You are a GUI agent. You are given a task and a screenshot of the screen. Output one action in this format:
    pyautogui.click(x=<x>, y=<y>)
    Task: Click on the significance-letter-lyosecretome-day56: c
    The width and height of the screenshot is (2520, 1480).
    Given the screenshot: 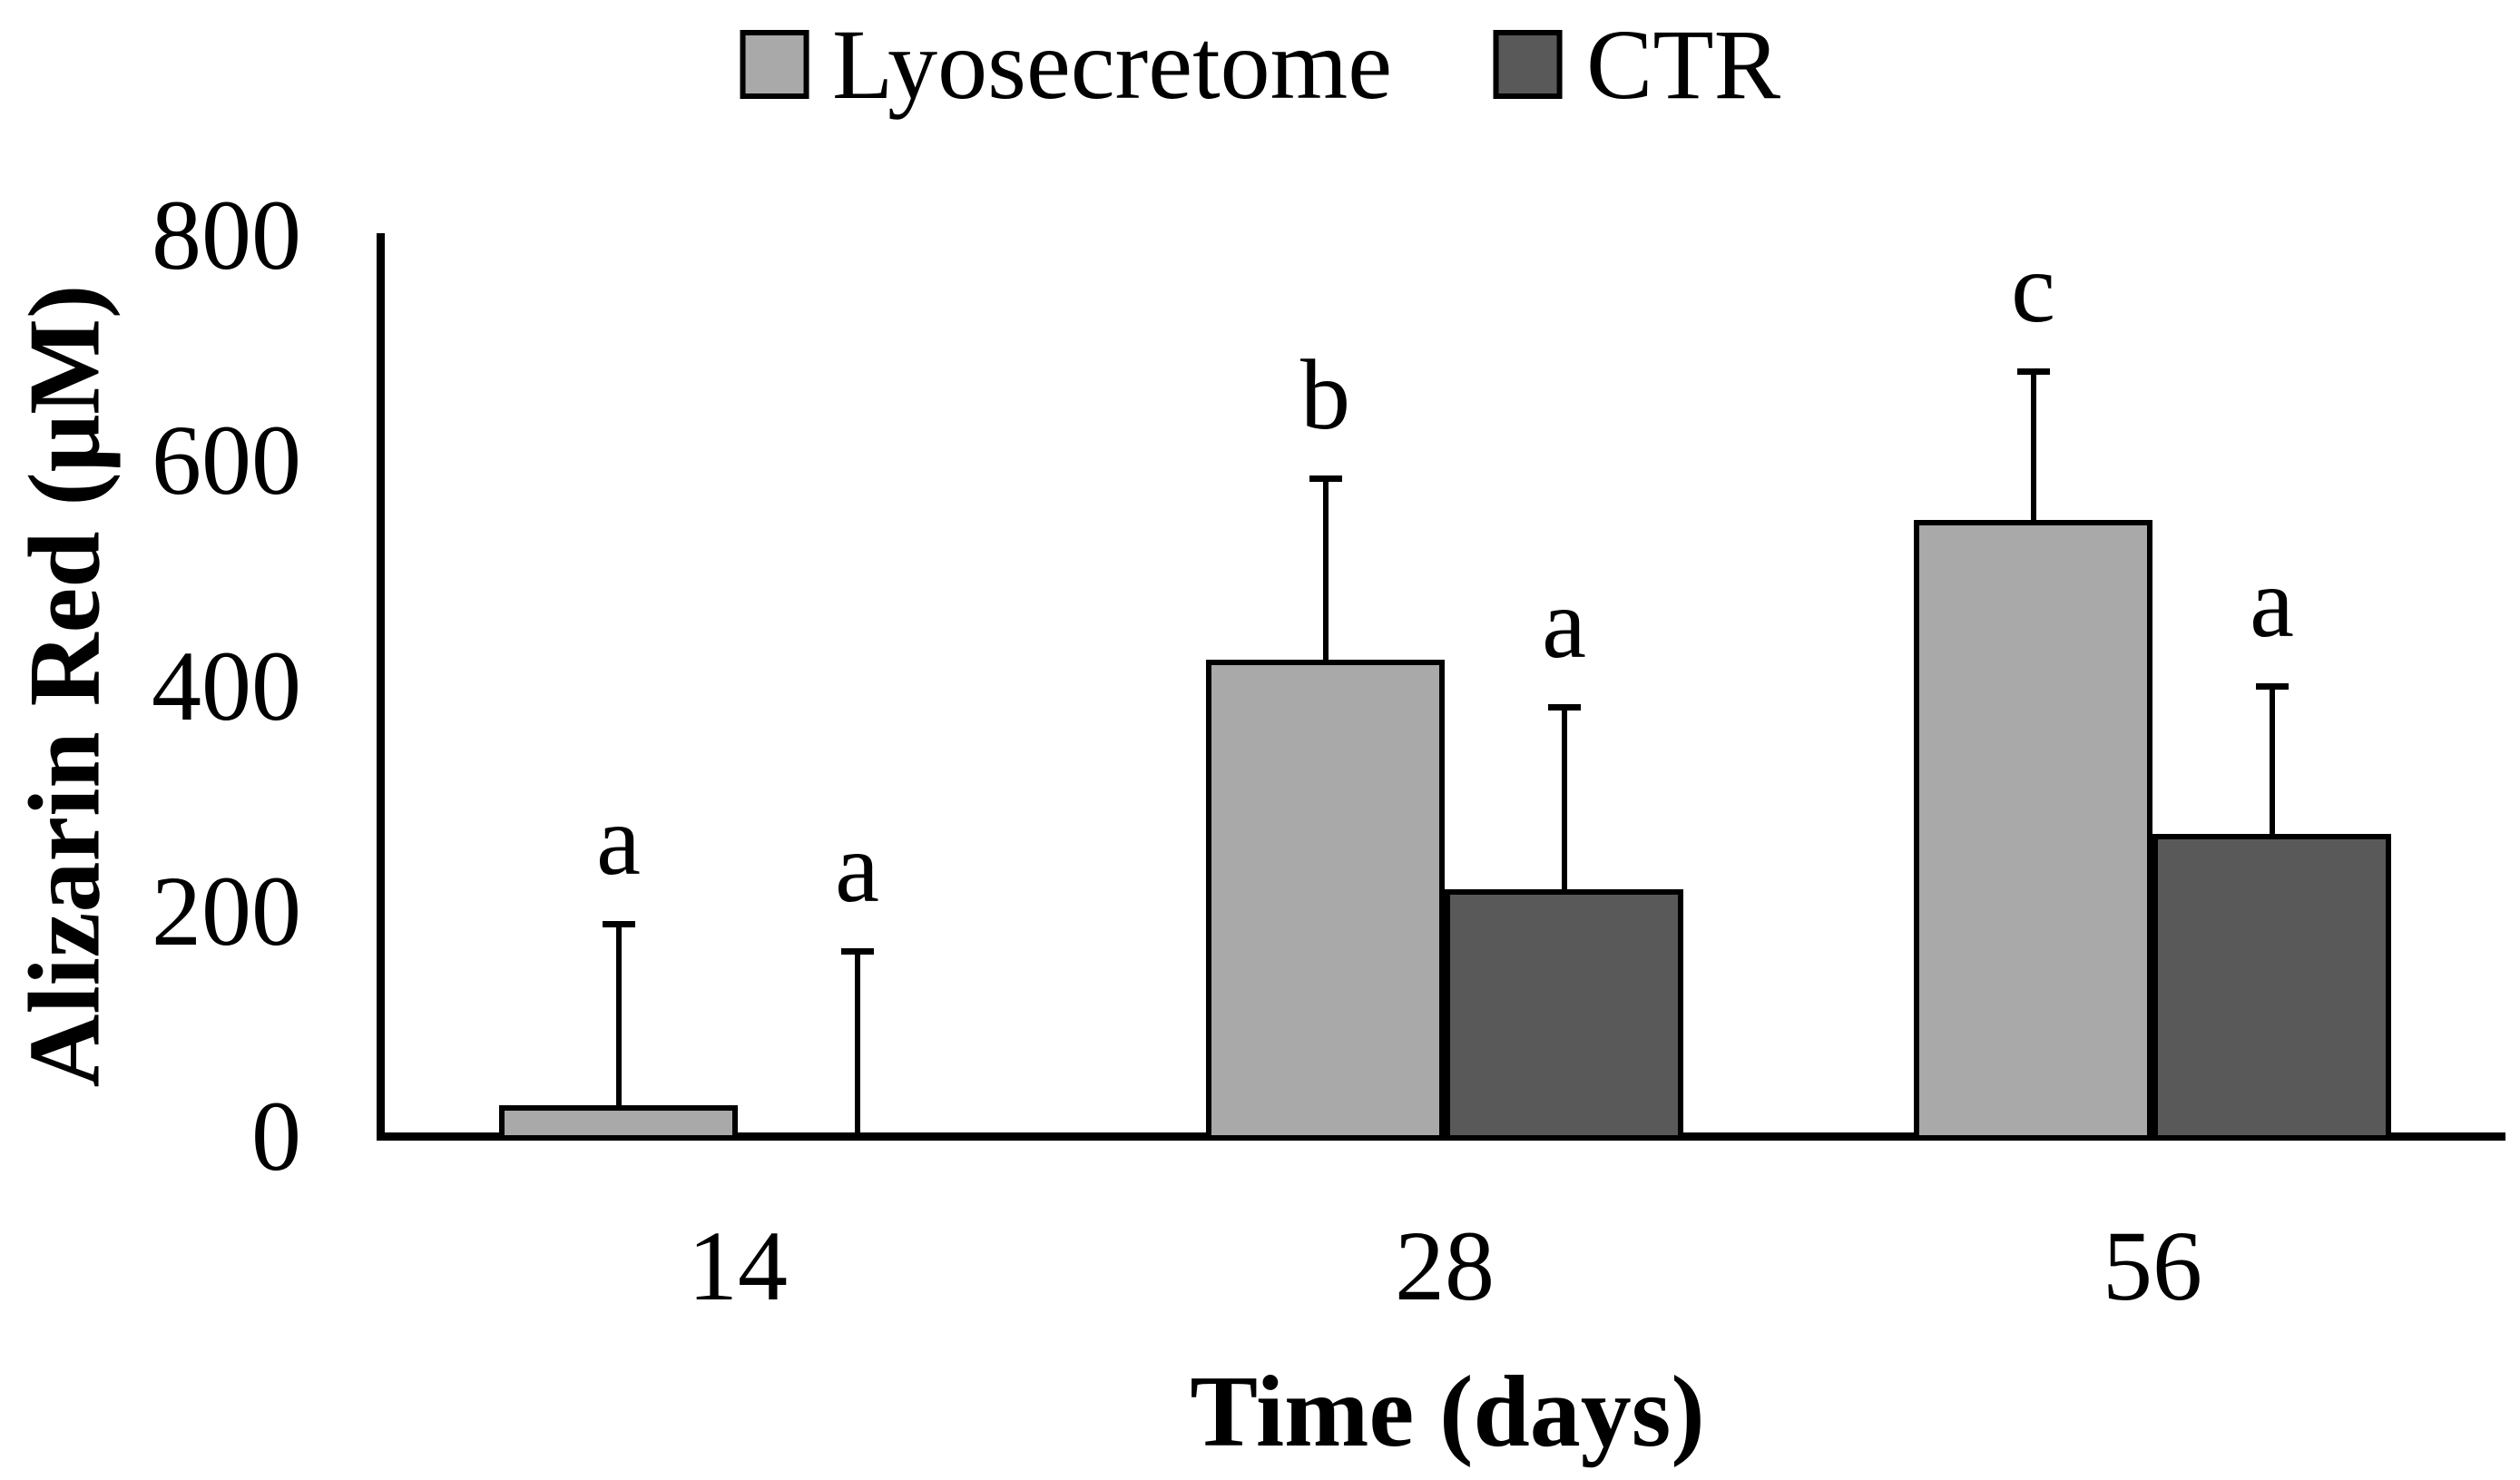 What is the action you would take?
    pyautogui.click(x=2033, y=287)
    